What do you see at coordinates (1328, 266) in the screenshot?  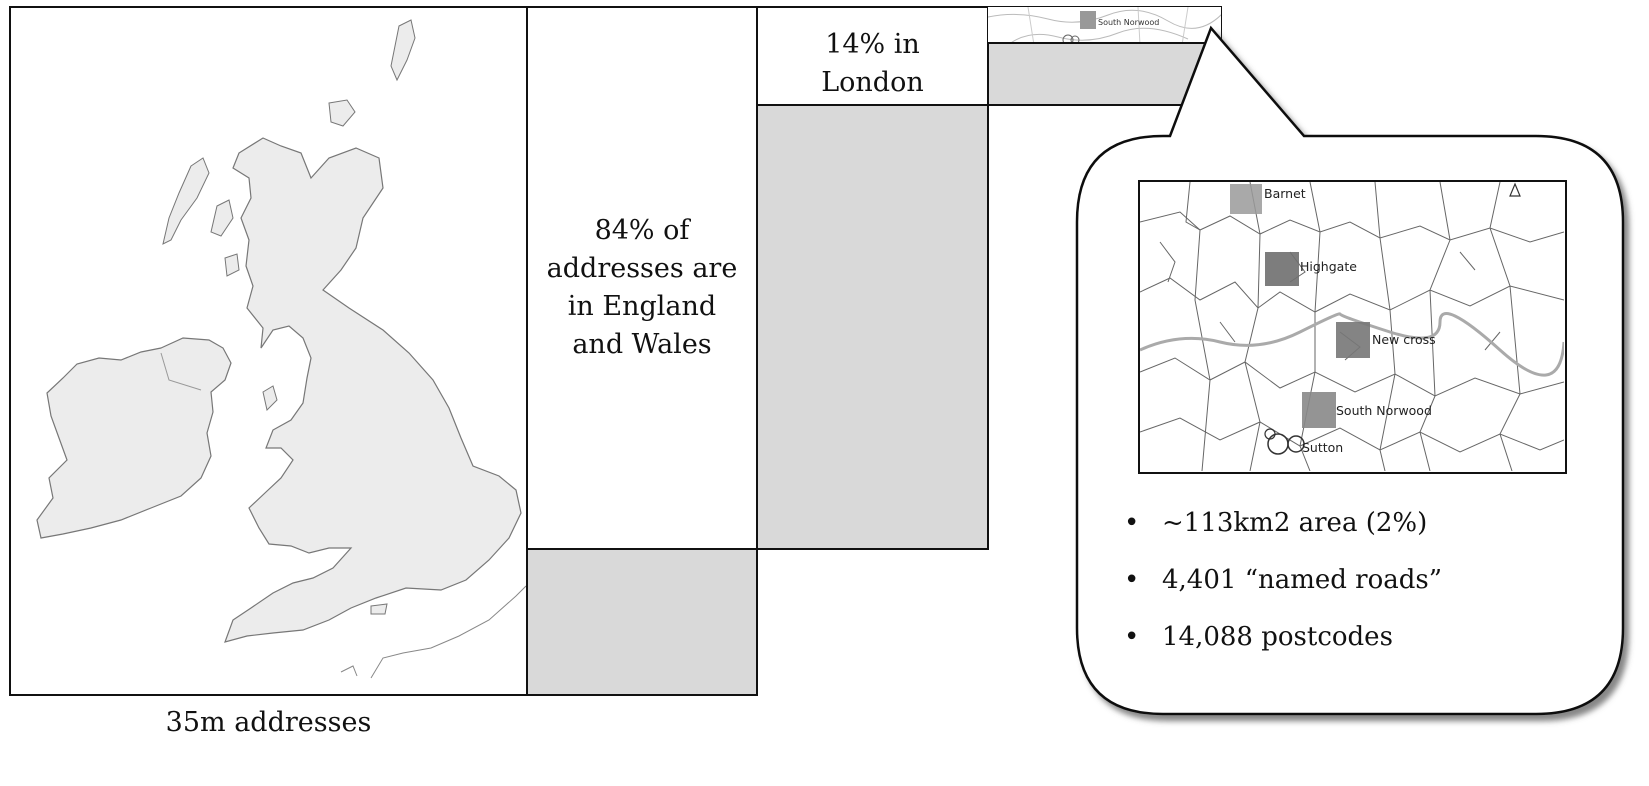 I see `map-label-highgate: Highgate` at bounding box center [1328, 266].